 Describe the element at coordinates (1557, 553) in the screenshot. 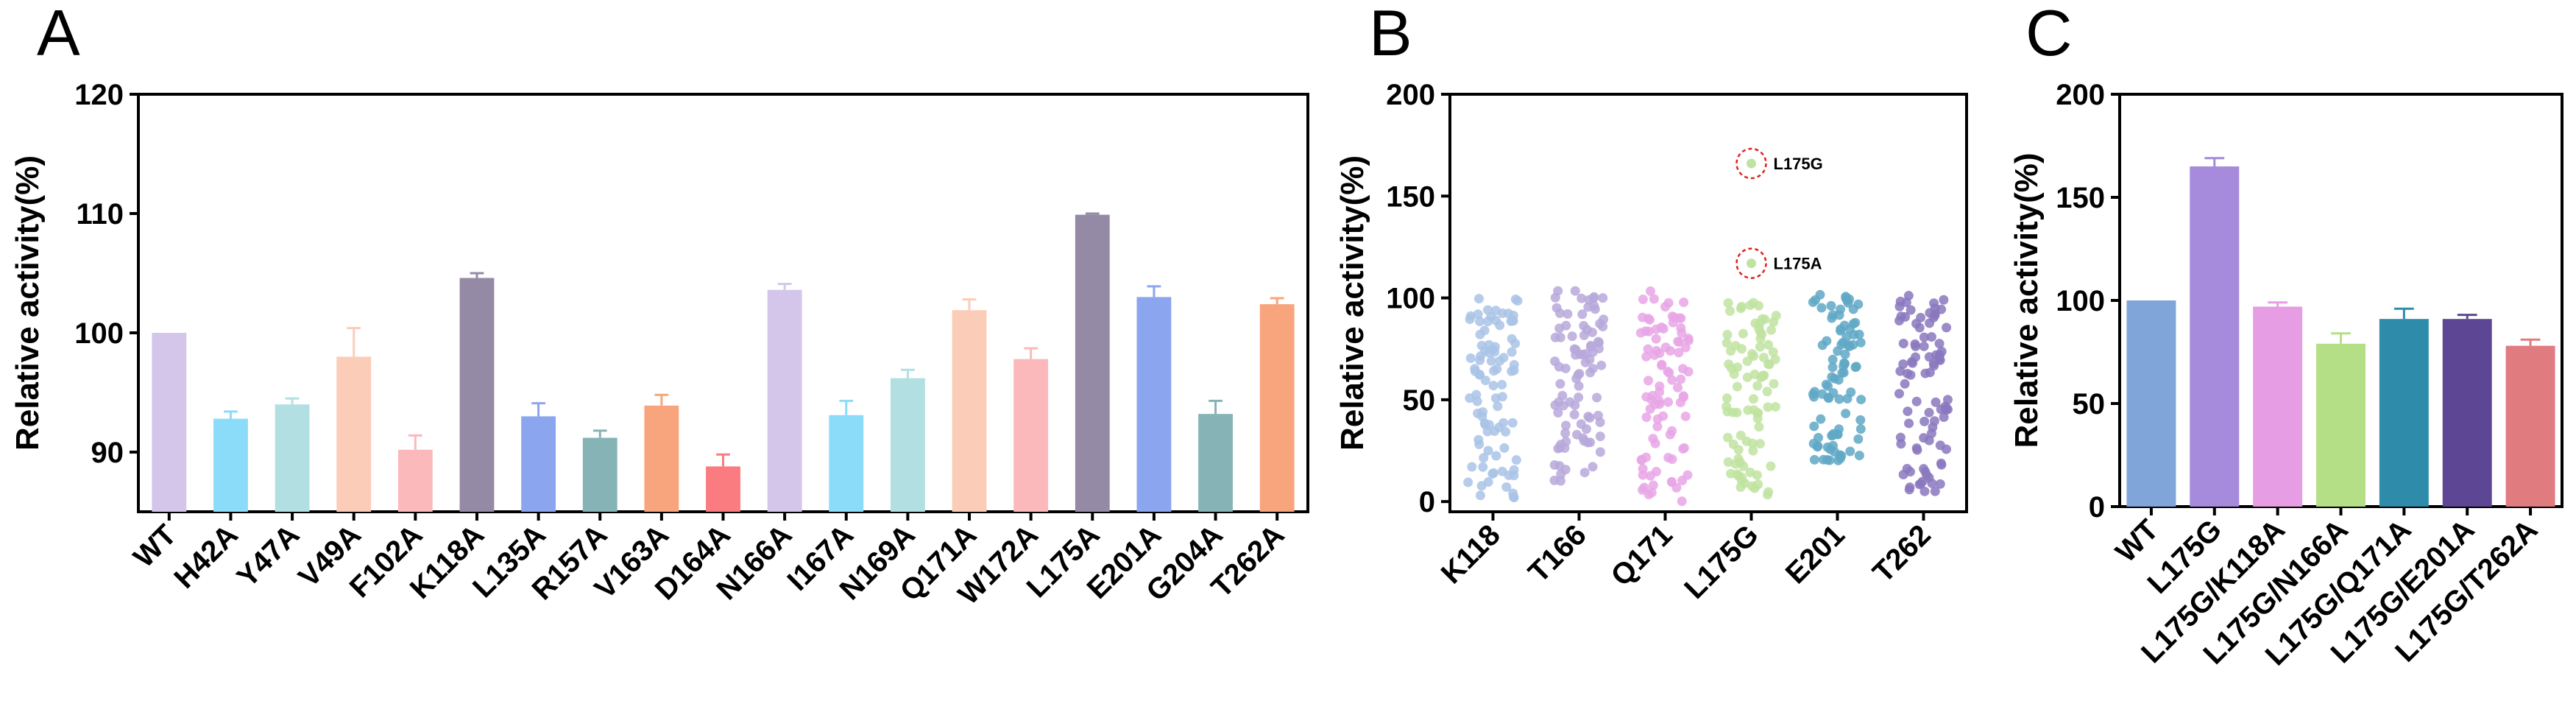

I see `x-tick-label: T166` at that location.